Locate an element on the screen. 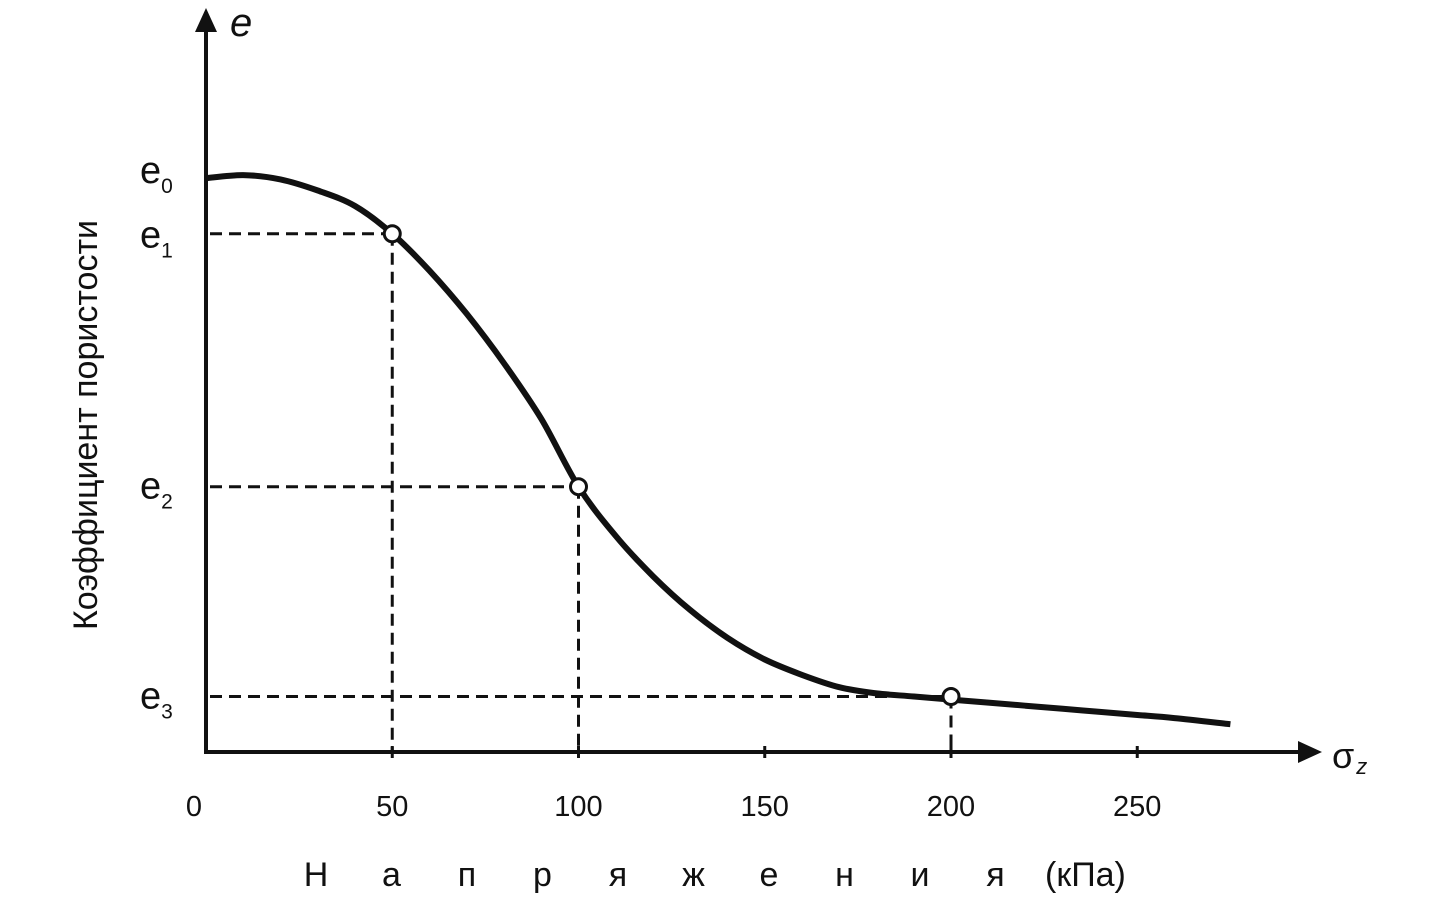  x-axis-symbol: σz is located at coordinates (1349, 757).